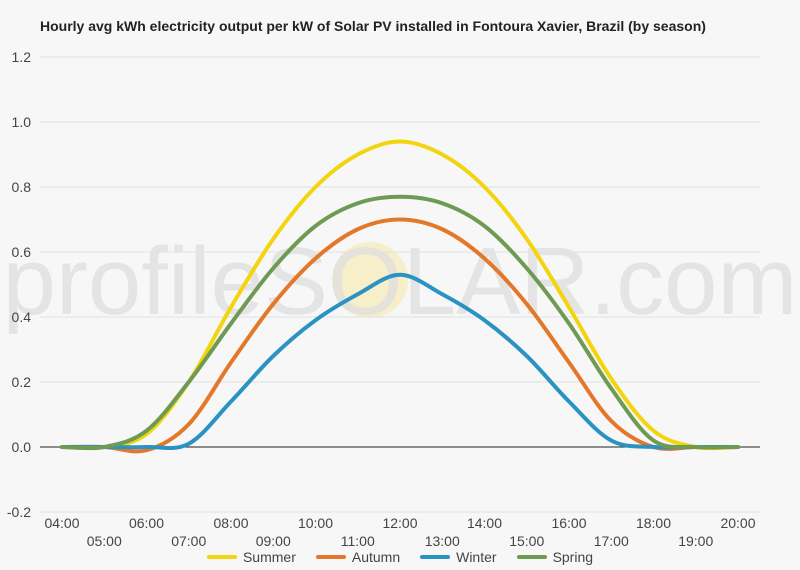  Describe the element at coordinates (376, 557) in the screenshot. I see `legend-label: Autumn` at that location.